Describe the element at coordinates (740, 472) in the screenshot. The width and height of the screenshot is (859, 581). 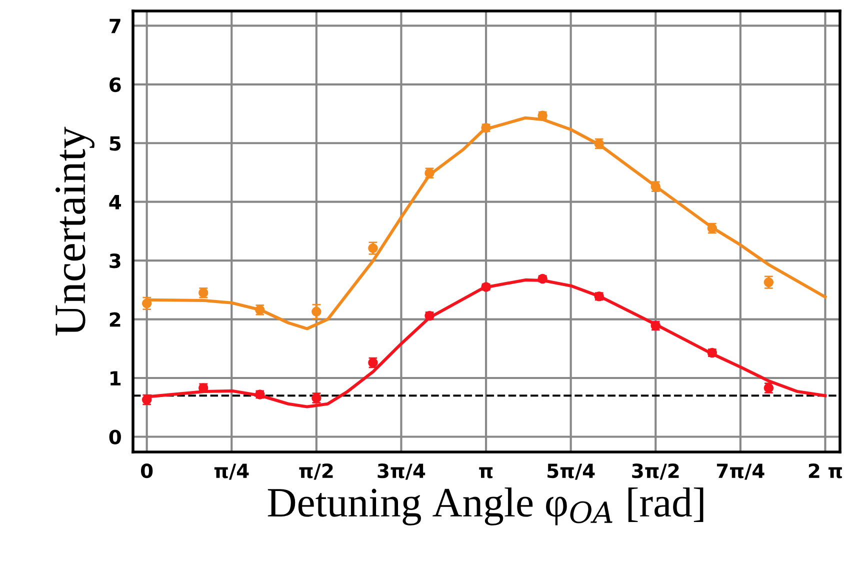
I see `x-tick-label: 7π/4` at that location.